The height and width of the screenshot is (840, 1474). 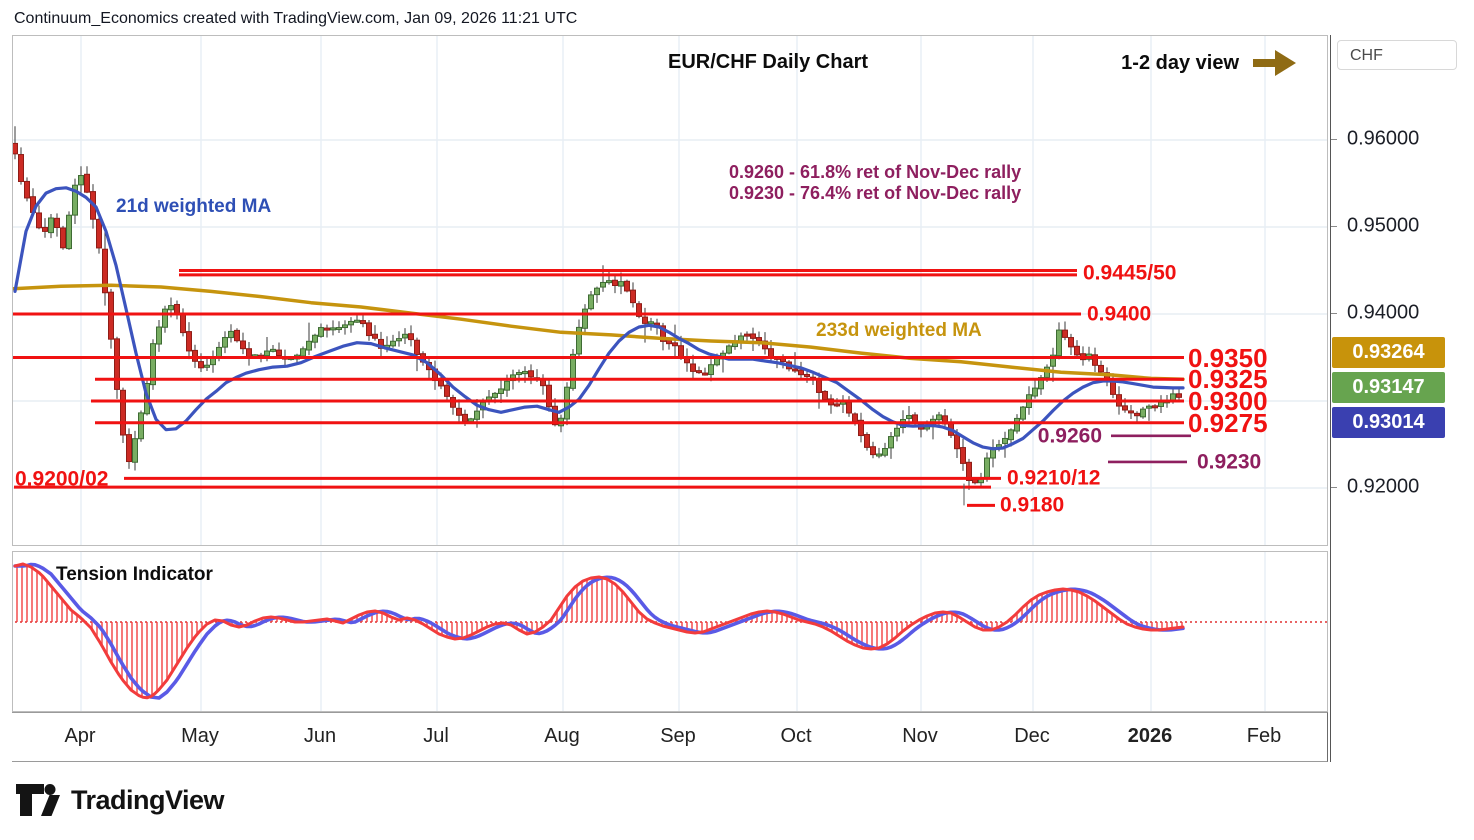 I want to click on fib-annotation-618: 0.9260 - 61.8% ret of Nov-Dec rally, so click(x=875, y=172).